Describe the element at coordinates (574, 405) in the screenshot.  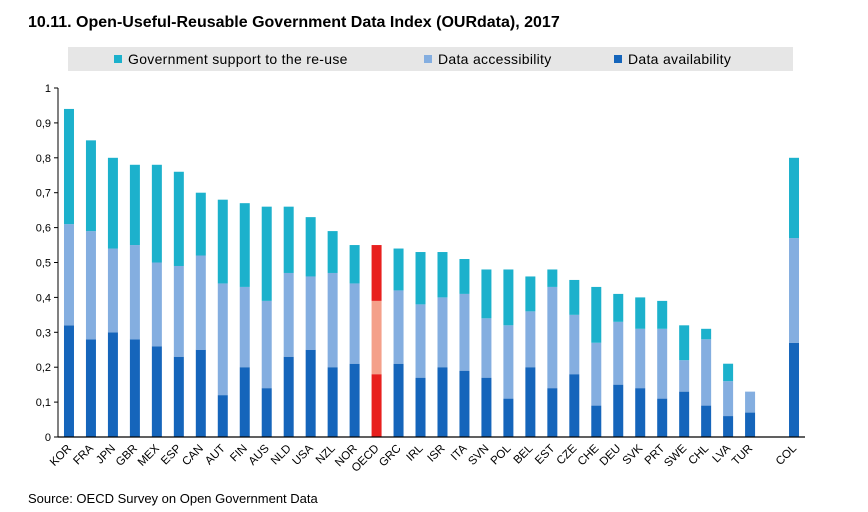
I see `bar-cze-data-availability` at that location.